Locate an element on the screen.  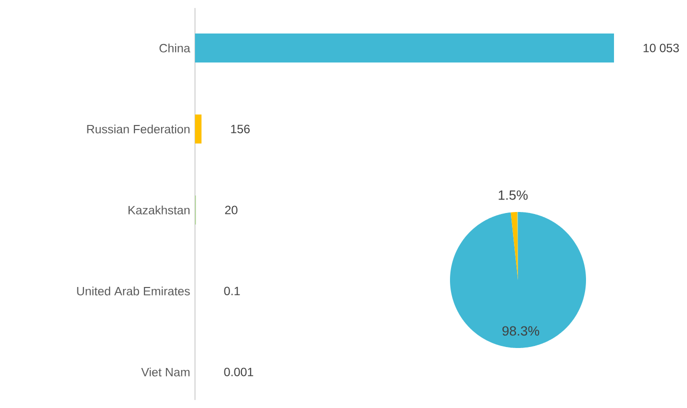
y-tick-label: Russian Federation is located at coordinates (138, 129).